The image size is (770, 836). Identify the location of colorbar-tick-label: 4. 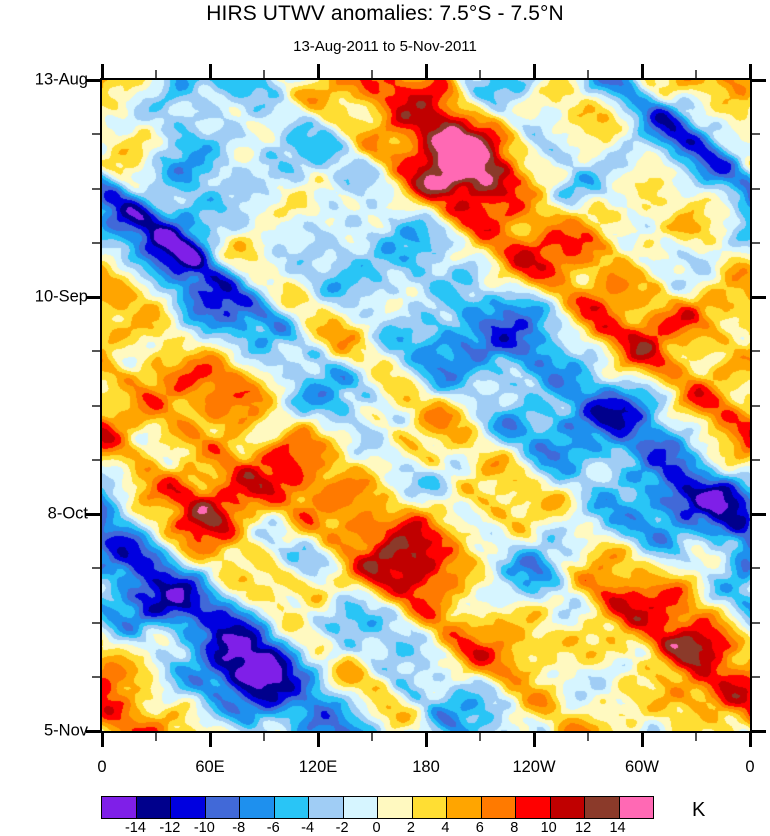
(445, 828).